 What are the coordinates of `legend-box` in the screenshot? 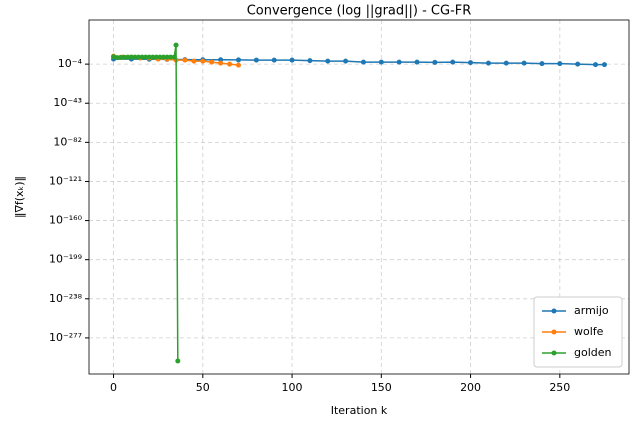 It's located at (578, 332).